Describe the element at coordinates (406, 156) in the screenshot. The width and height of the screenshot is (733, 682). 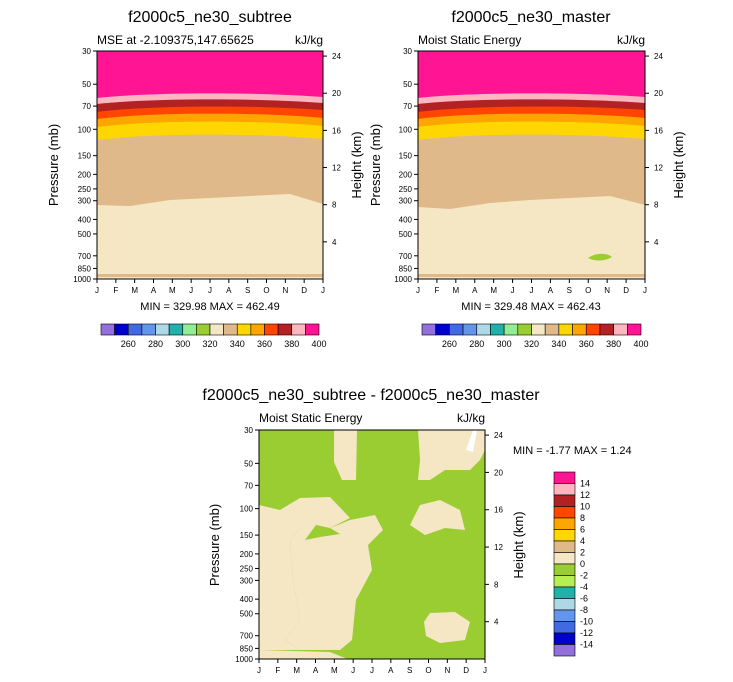
I see `pressure-tick-label: 150` at that location.